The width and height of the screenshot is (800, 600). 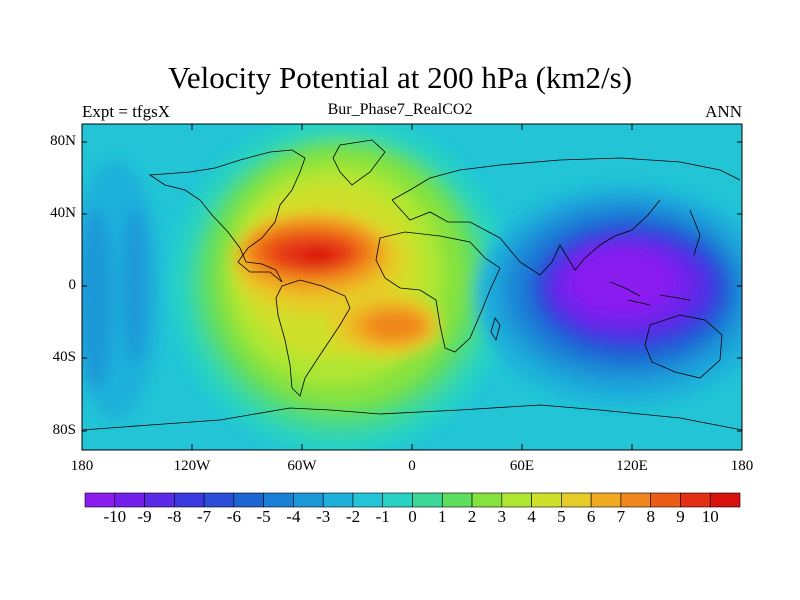 What do you see at coordinates (144, 516) in the screenshot?
I see `colorbar-tick-label: -9` at bounding box center [144, 516].